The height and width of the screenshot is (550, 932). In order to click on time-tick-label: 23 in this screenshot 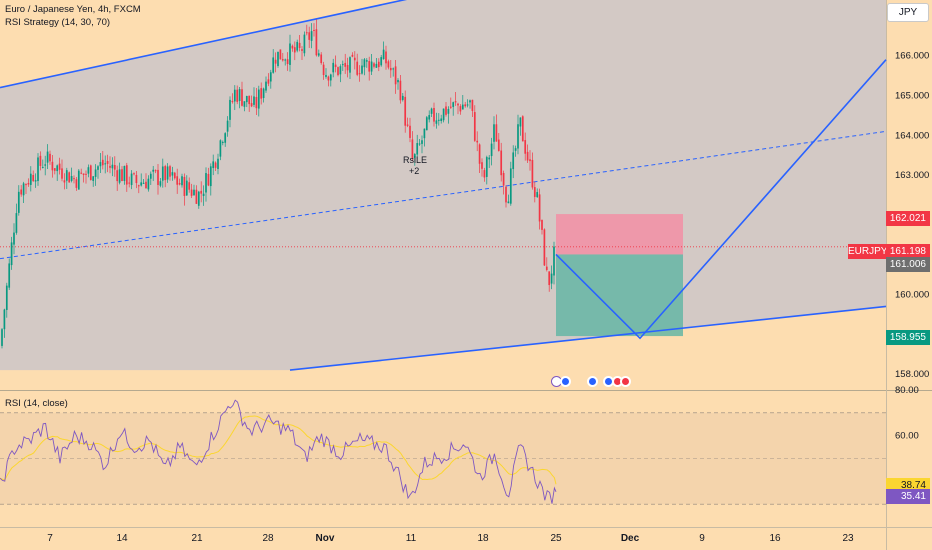, I will do `click(848, 538)`.